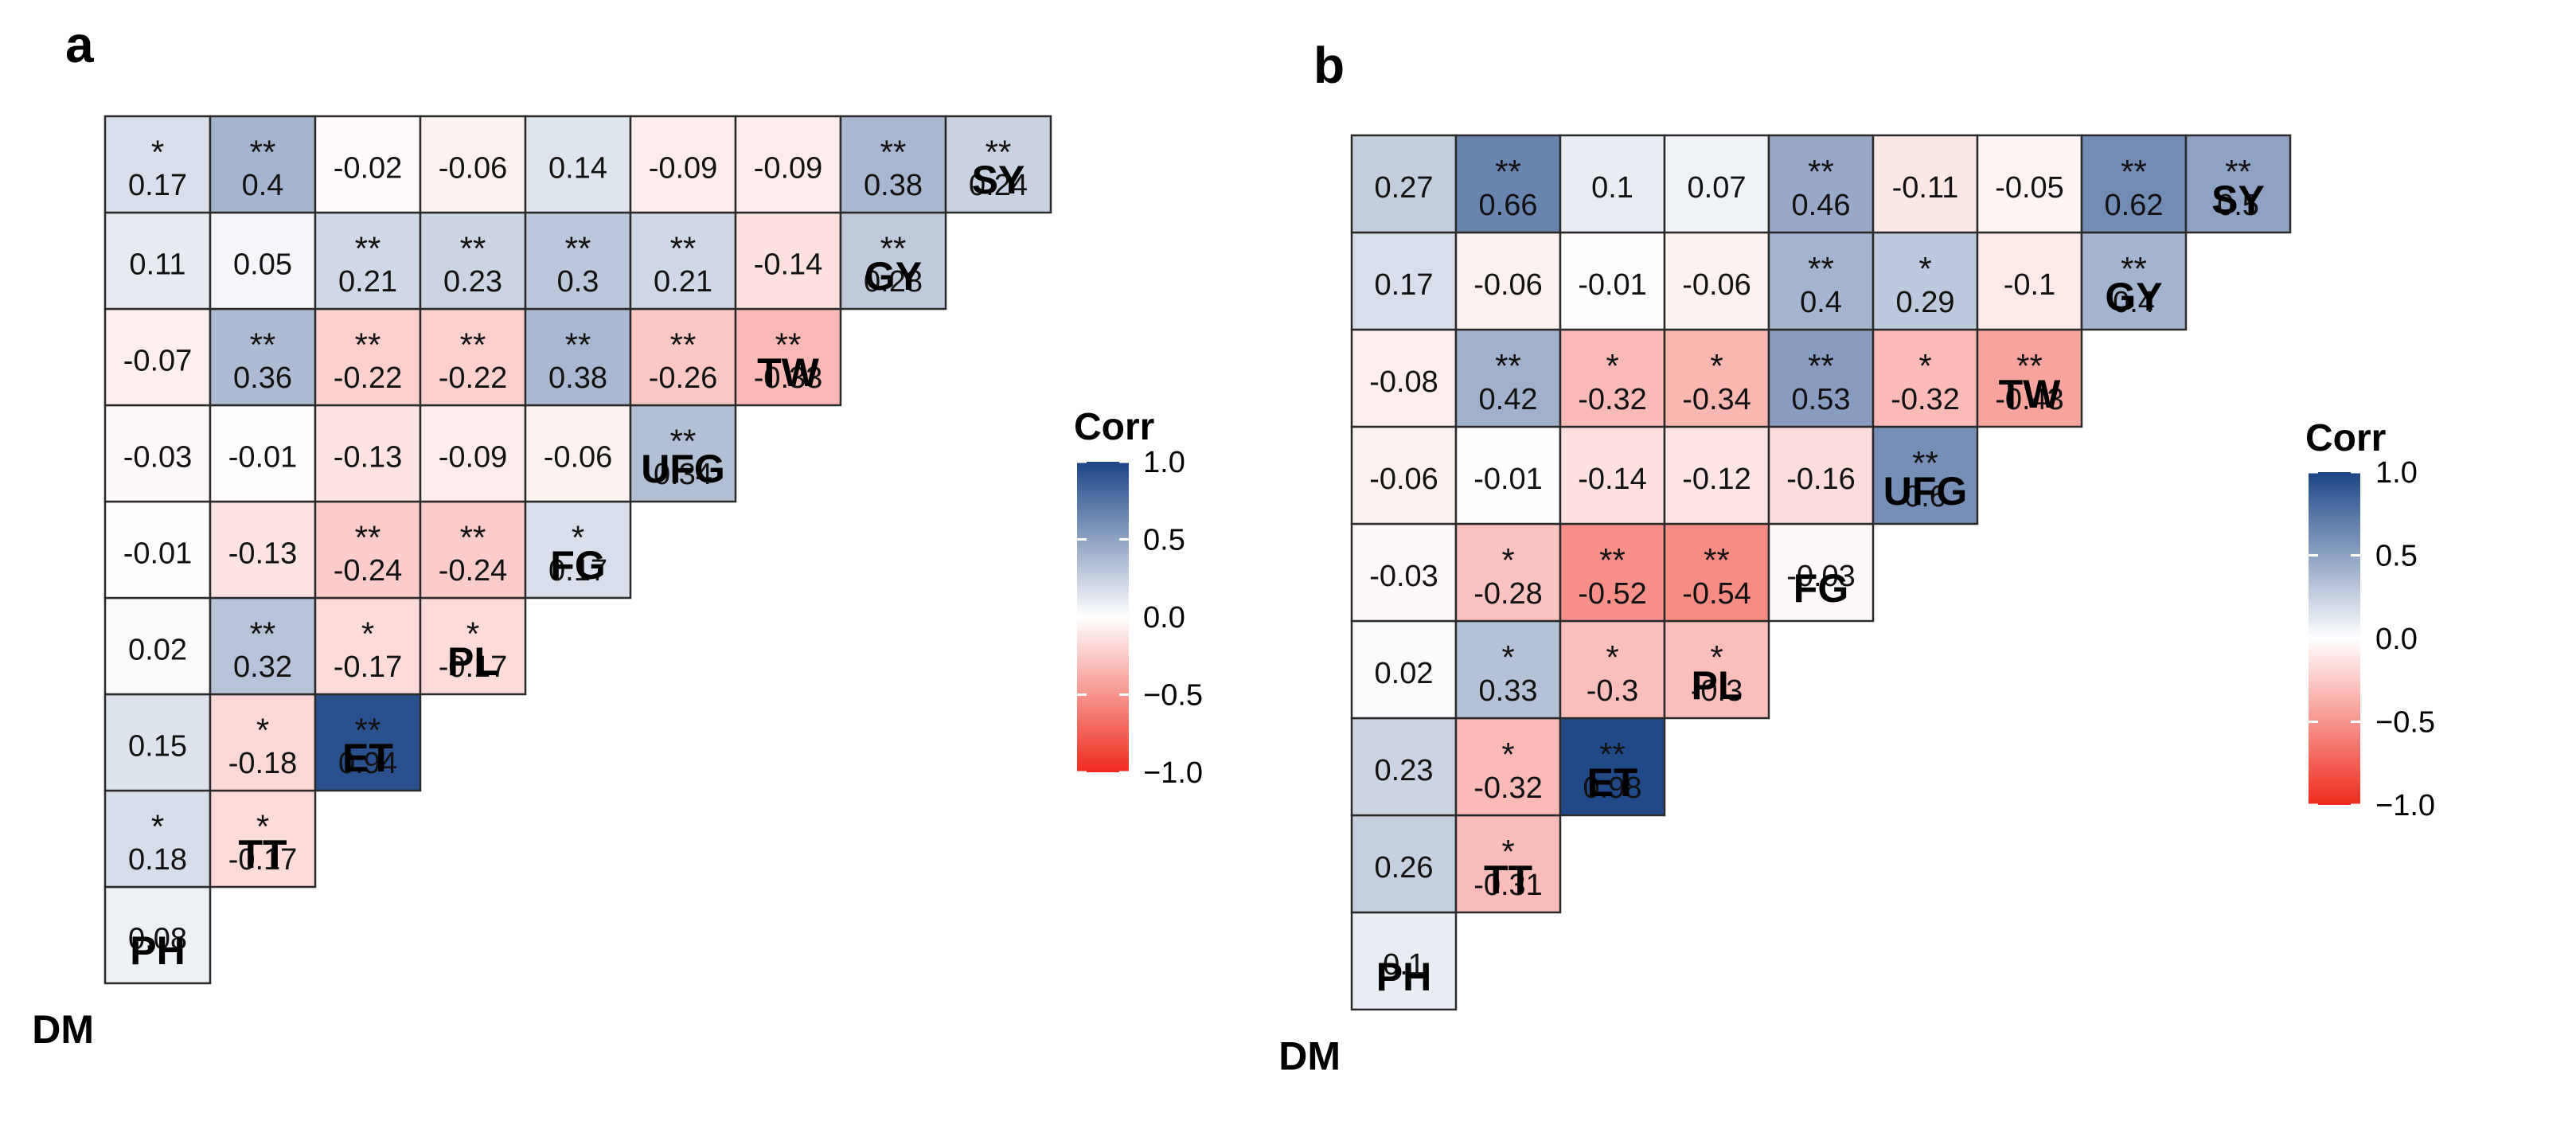  Describe the element at coordinates (1716, 378) in the screenshot. I see `heatmap-cell: *-0.34` at that location.